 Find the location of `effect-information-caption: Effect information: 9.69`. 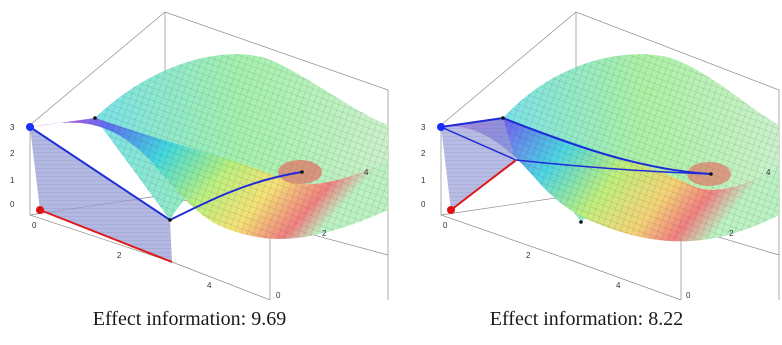

effect-information-caption: Effect information: 9.69 is located at coordinates (189, 319).